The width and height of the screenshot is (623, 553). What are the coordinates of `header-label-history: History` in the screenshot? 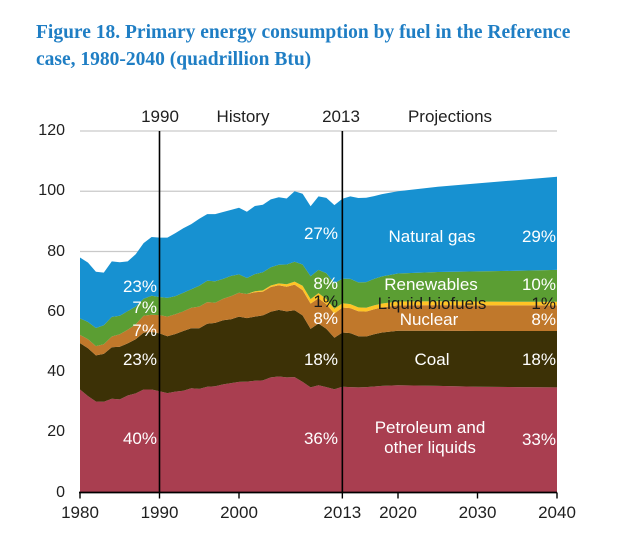 It's located at (243, 116).